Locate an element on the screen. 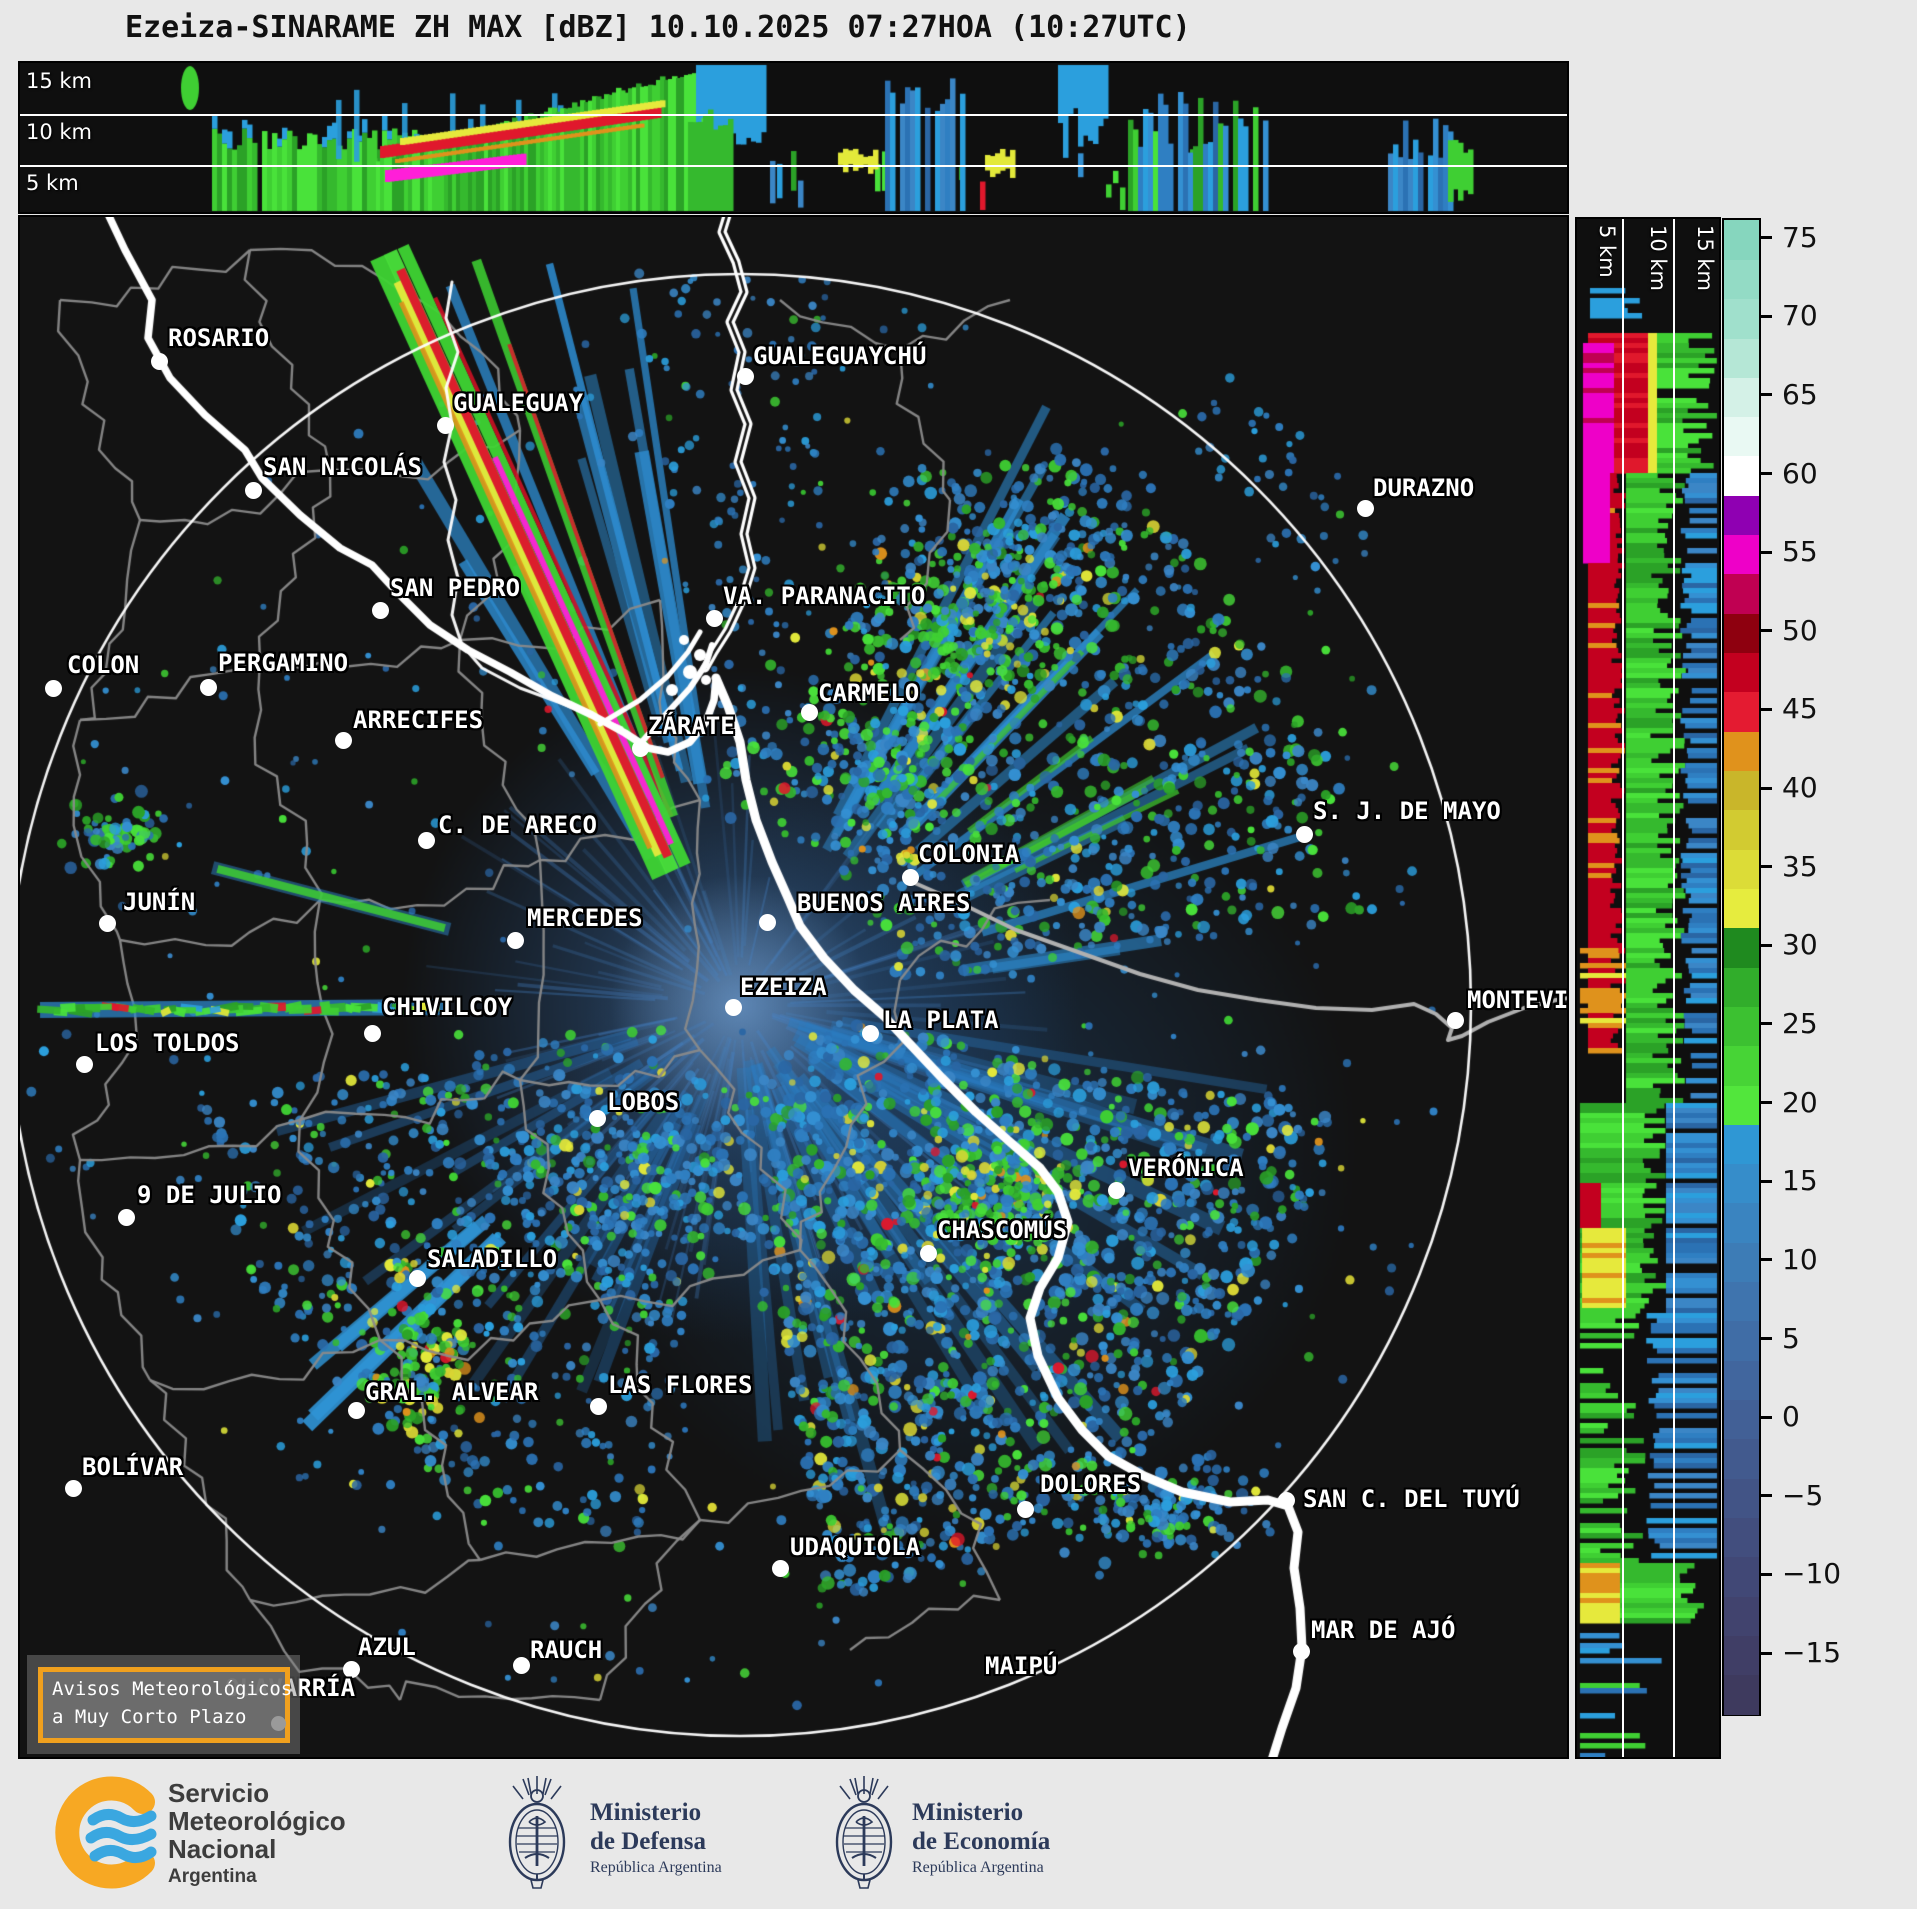 The height and width of the screenshot is (1909, 1917). smn-line-1: Servicio is located at coordinates (219, 1793).